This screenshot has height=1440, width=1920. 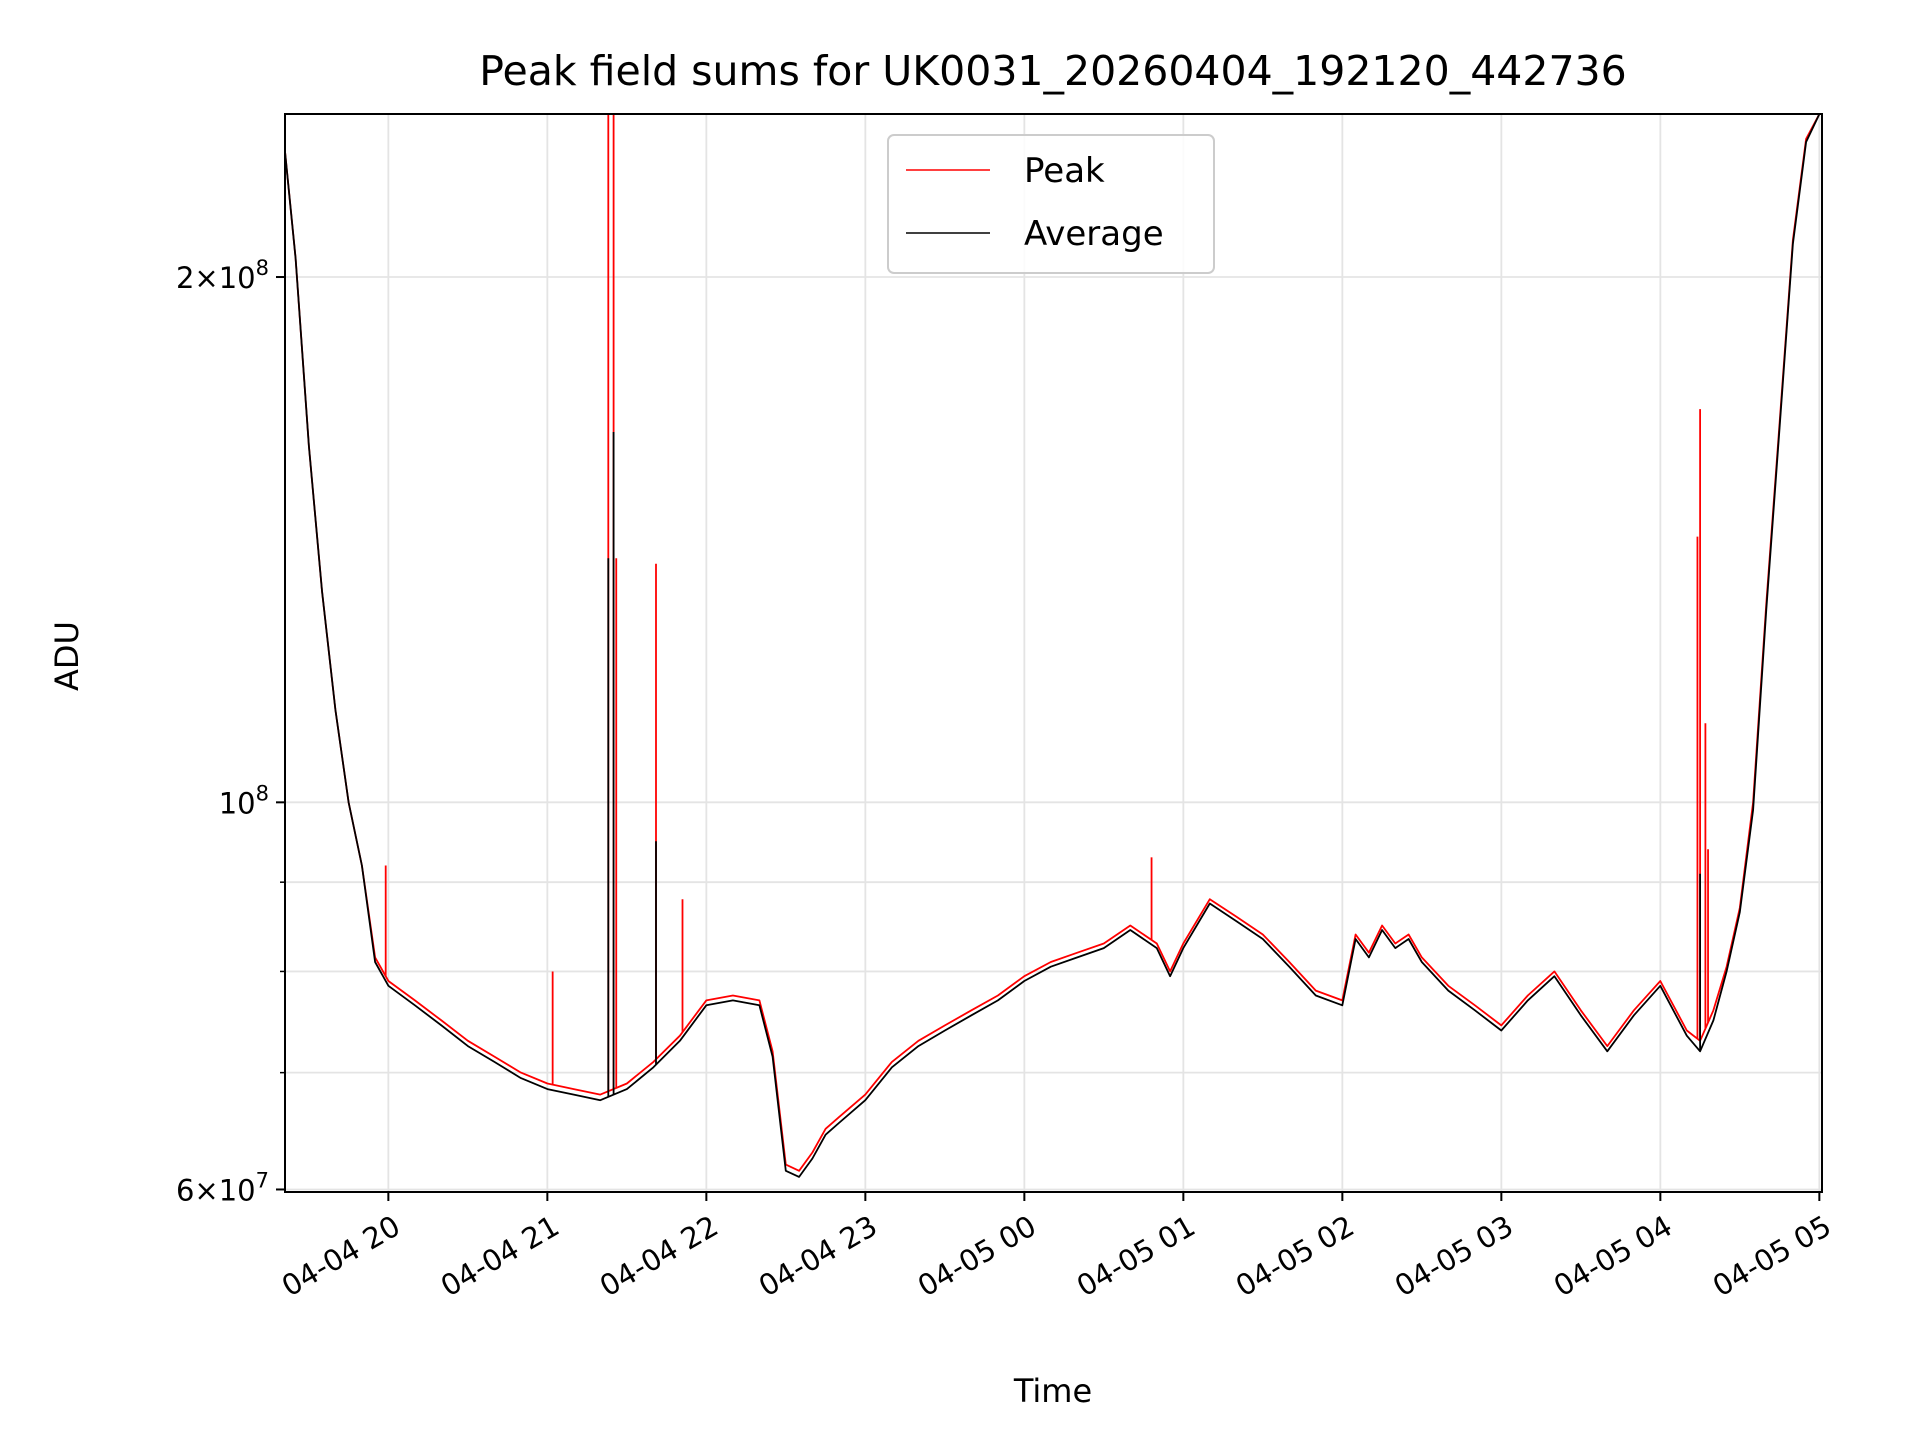 What do you see at coordinates (222, 275) in the screenshot?
I see `y-tick-label: 2×108` at bounding box center [222, 275].